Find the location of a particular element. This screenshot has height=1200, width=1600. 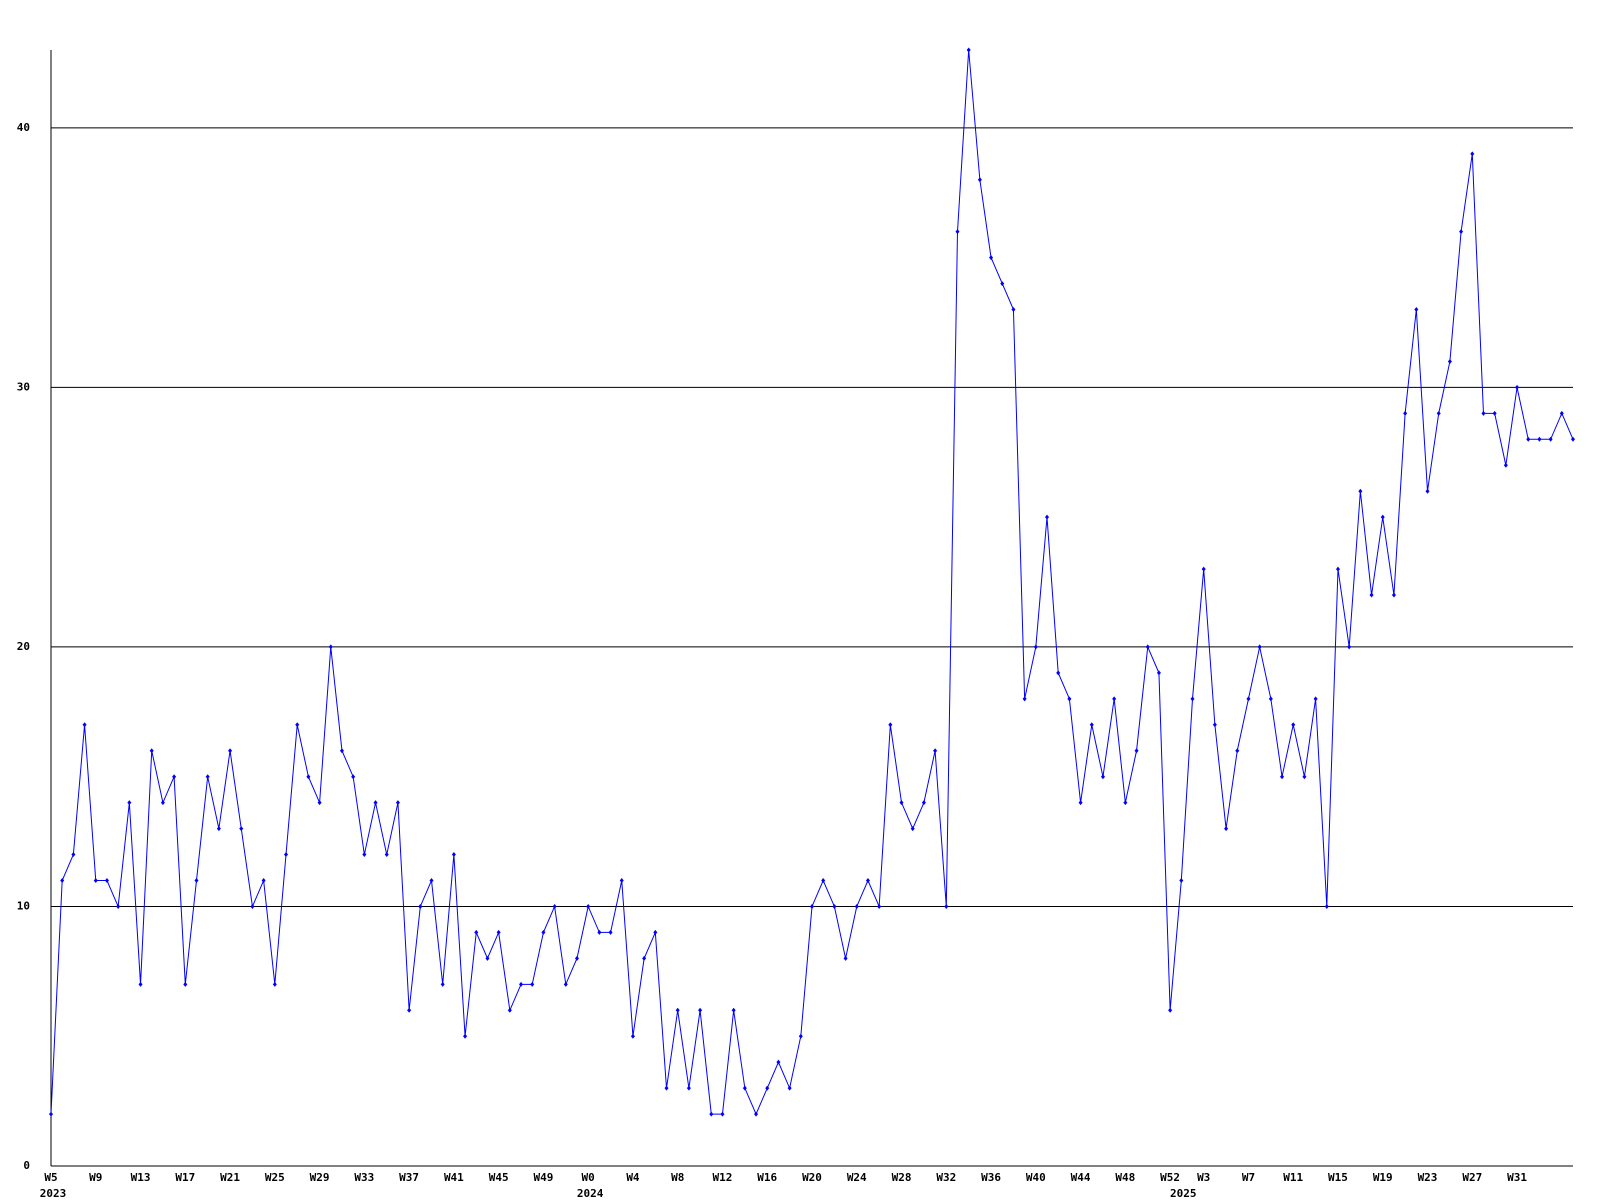

x-tick-label: W29 is located at coordinates (320, 1177).